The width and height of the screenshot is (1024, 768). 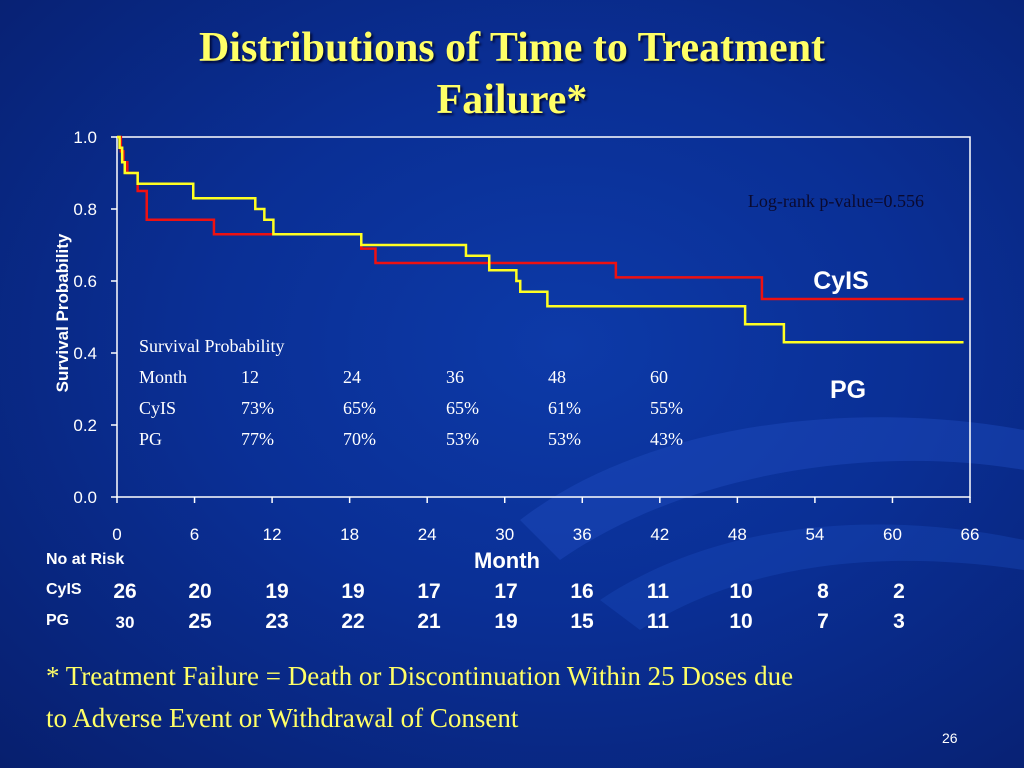 What do you see at coordinates (970, 534) in the screenshot?
I see `x-tick-label: 66` at bounding box center [970, 534].